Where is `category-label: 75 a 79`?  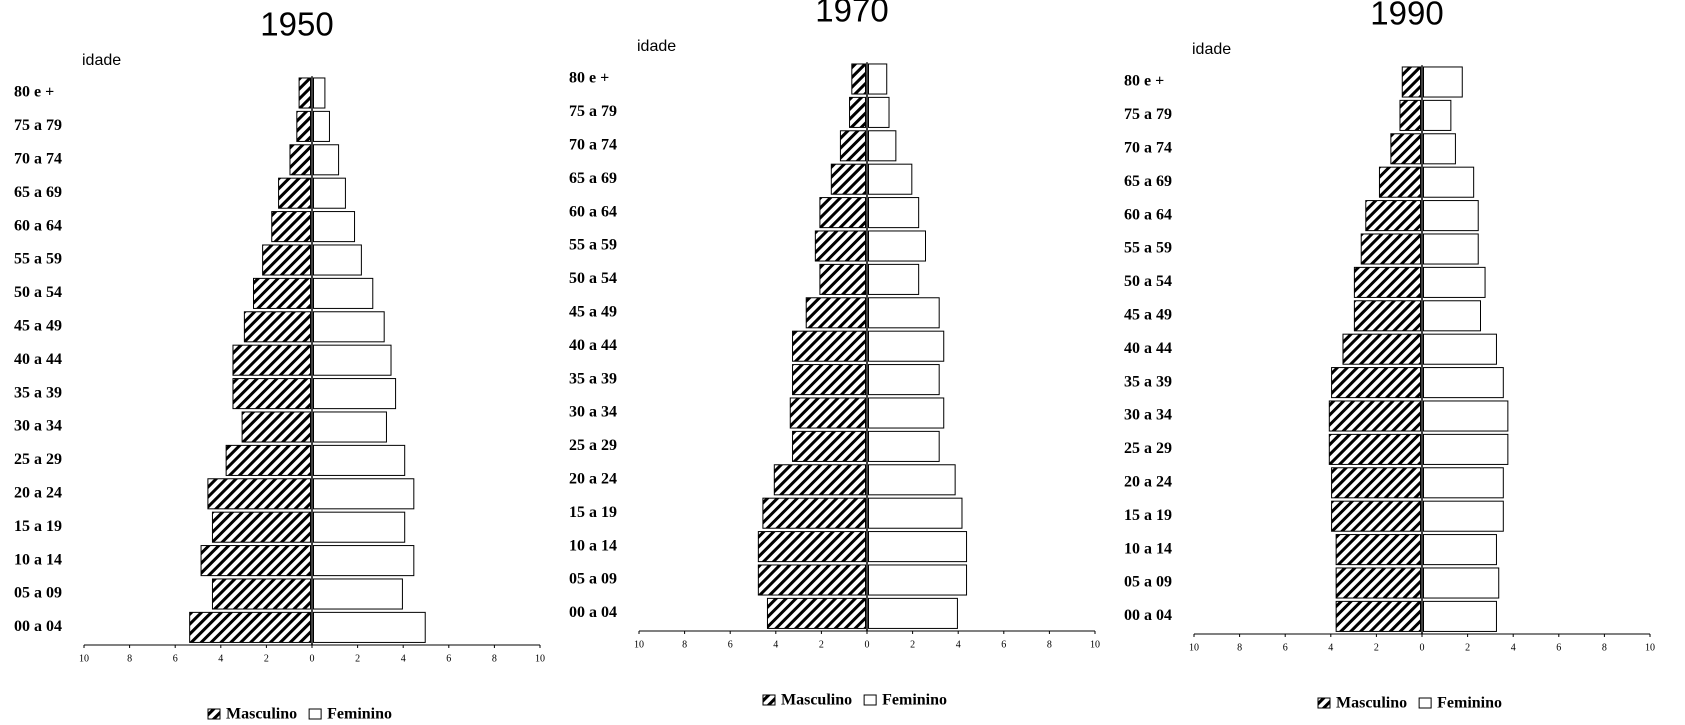 category-label: 75 a 79 is located at coordinates (1148, 114).